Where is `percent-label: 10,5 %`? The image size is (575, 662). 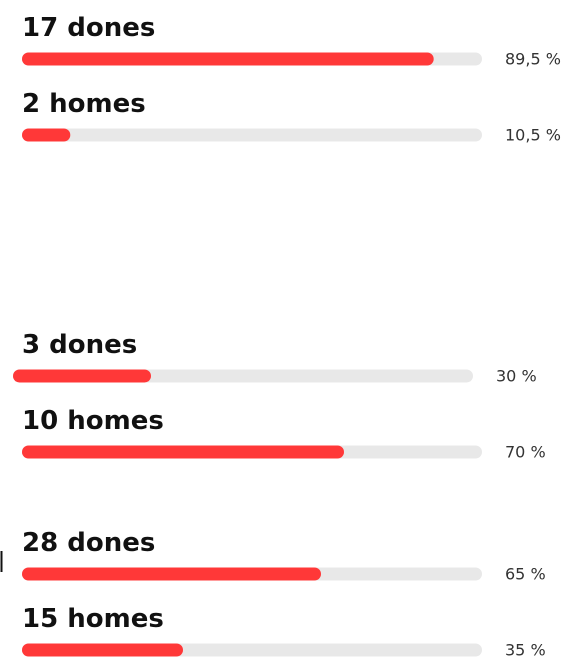 percent-label: 10,5 % is located at coordinates (533, 135).